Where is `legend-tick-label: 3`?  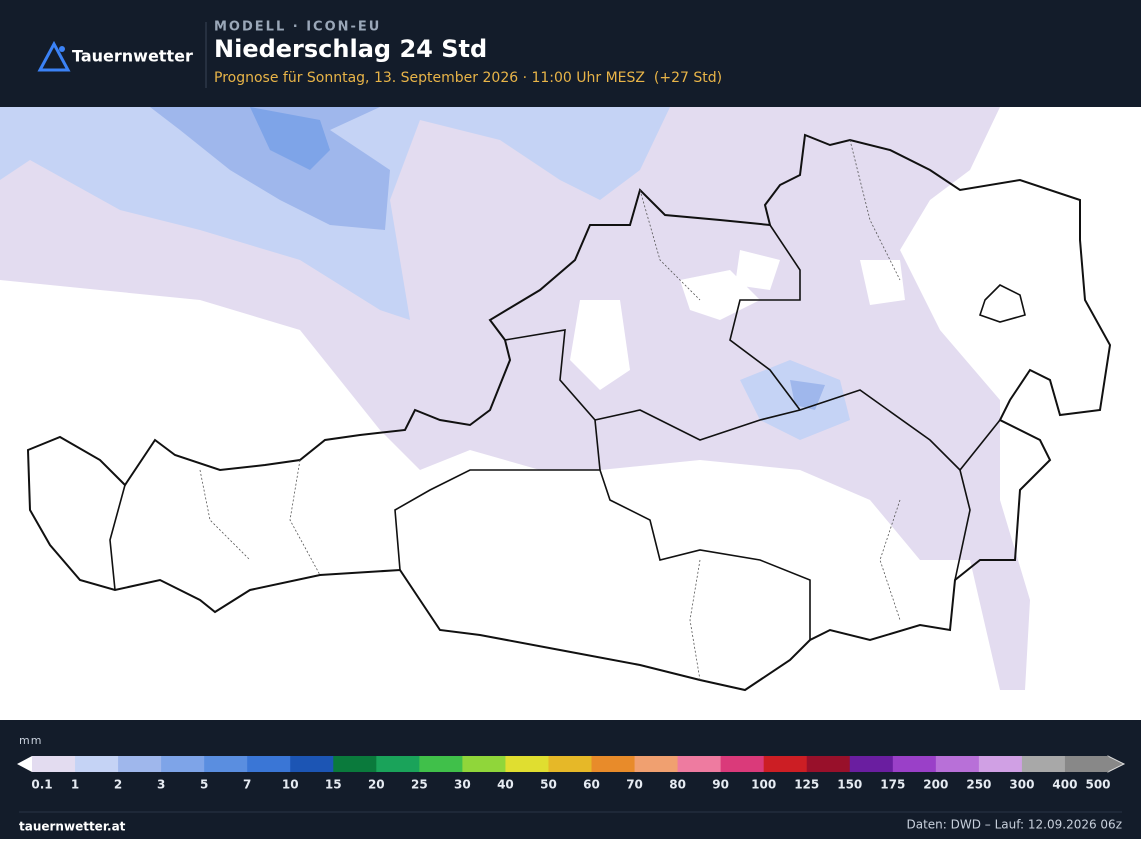 legend-tick-label: 3 is located at coordinates (161, 785).